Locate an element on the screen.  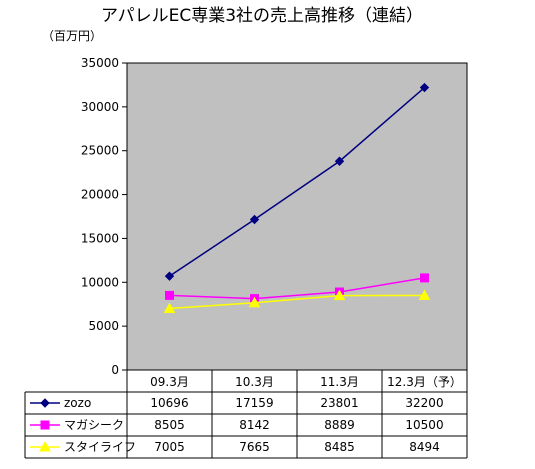
x-category-label: 11.3月 is located at coordinates (339, 382).